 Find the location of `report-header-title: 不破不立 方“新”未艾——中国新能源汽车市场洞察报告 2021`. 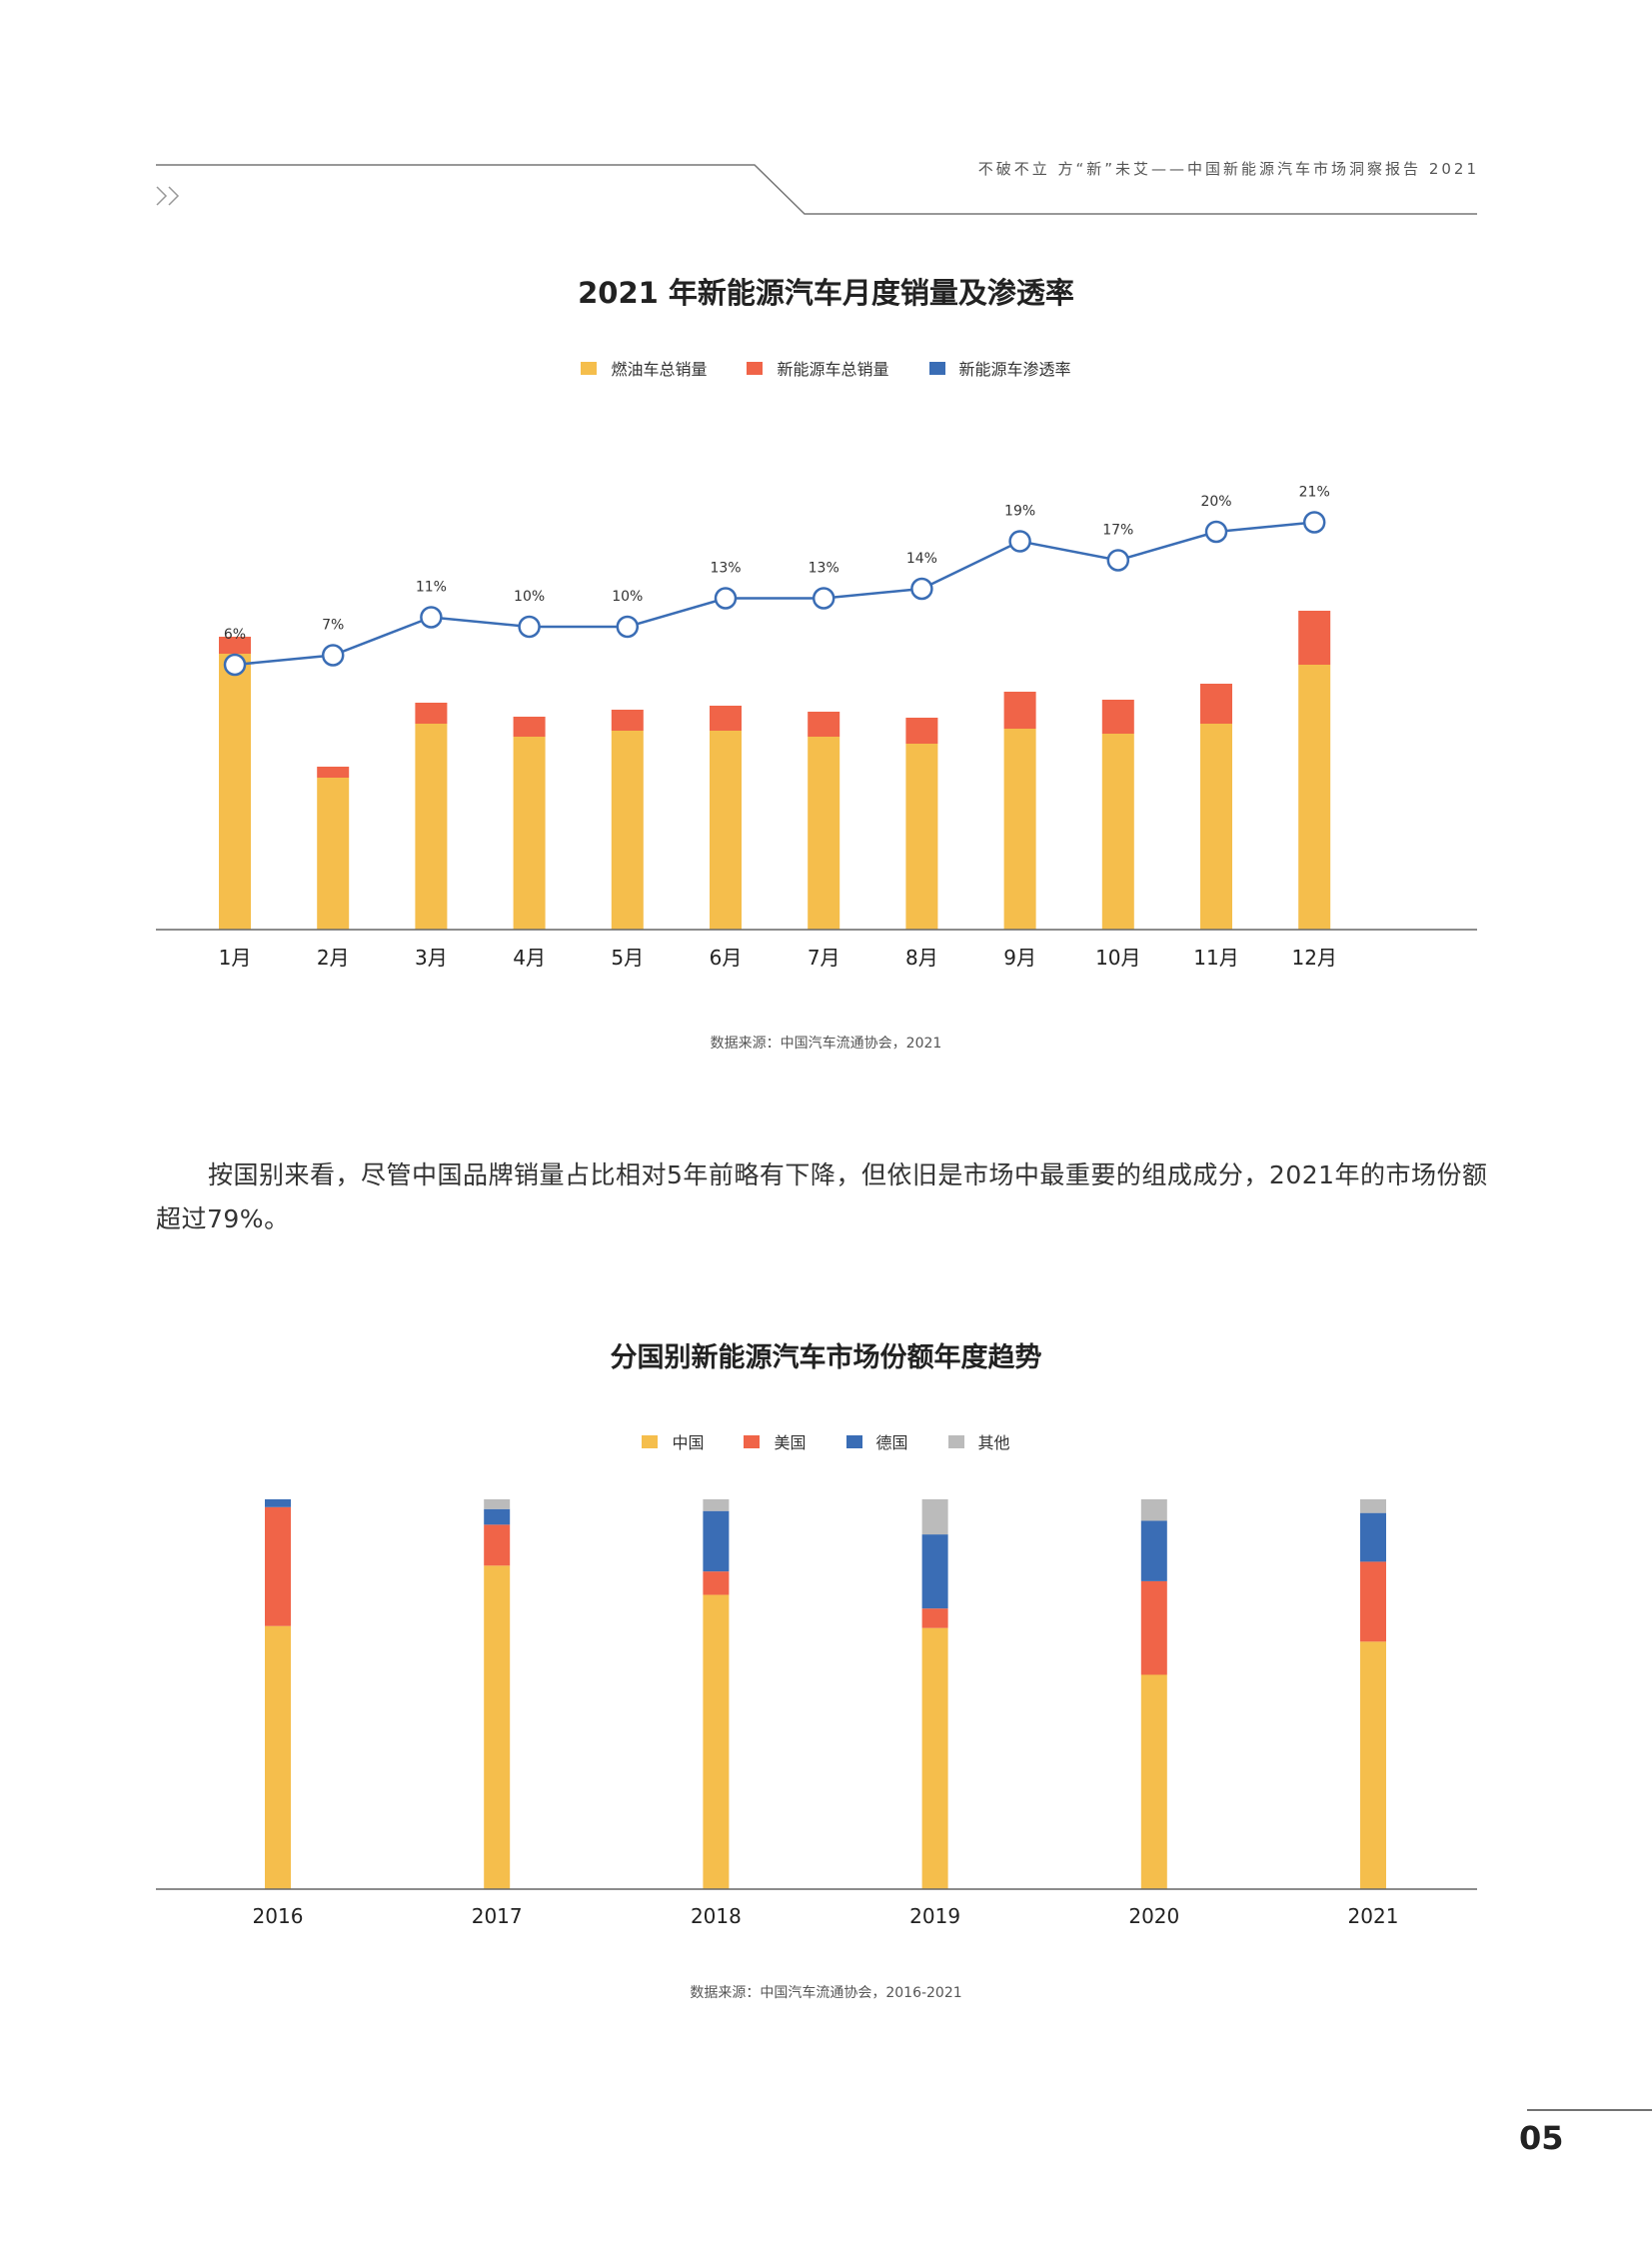

report-header-title: 不破不立 方“新”未艾——中国新能源汽车市场洞察报告 2021 is located at coordinates (1228, 169).